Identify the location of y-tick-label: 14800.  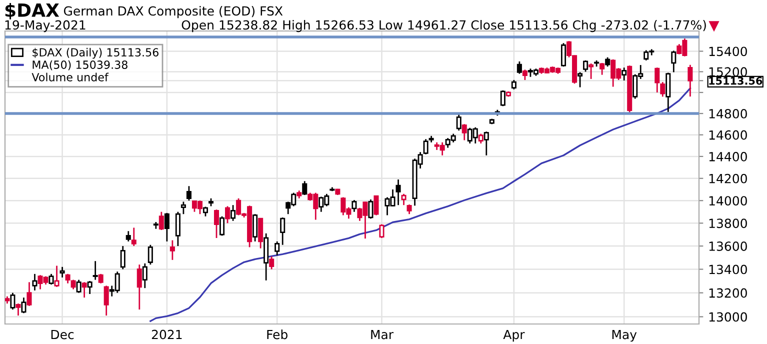
(728, 113).